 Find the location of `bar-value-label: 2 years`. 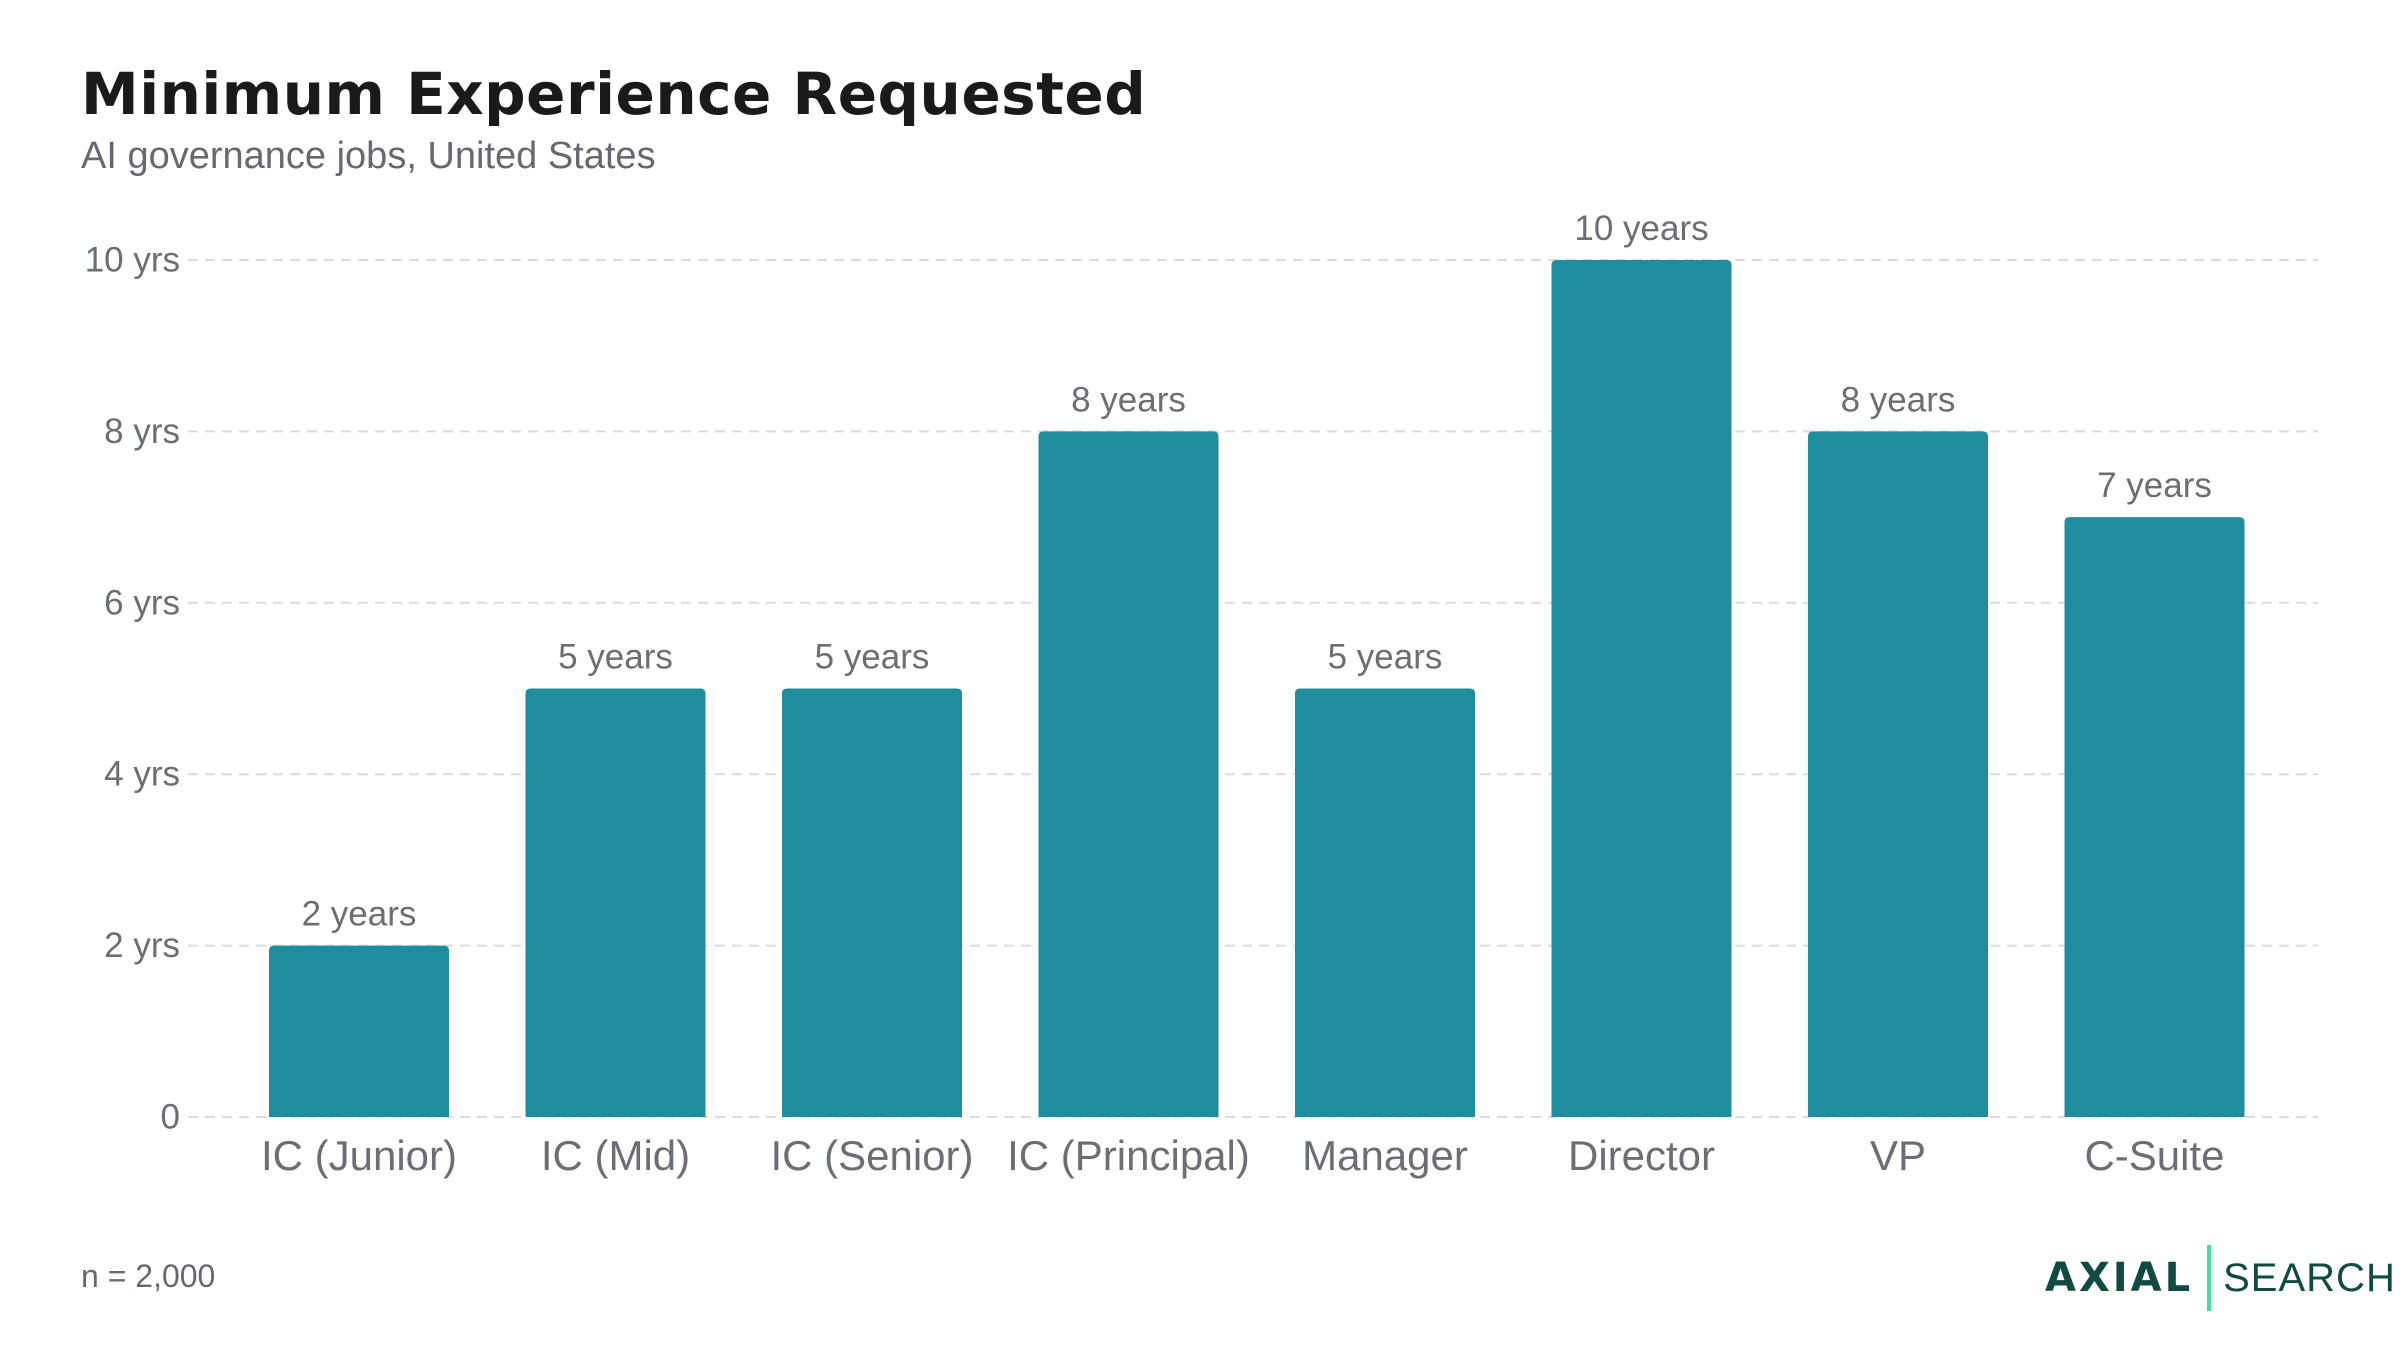

bar-value-label: 2 years is located at coordinates (359, 914).